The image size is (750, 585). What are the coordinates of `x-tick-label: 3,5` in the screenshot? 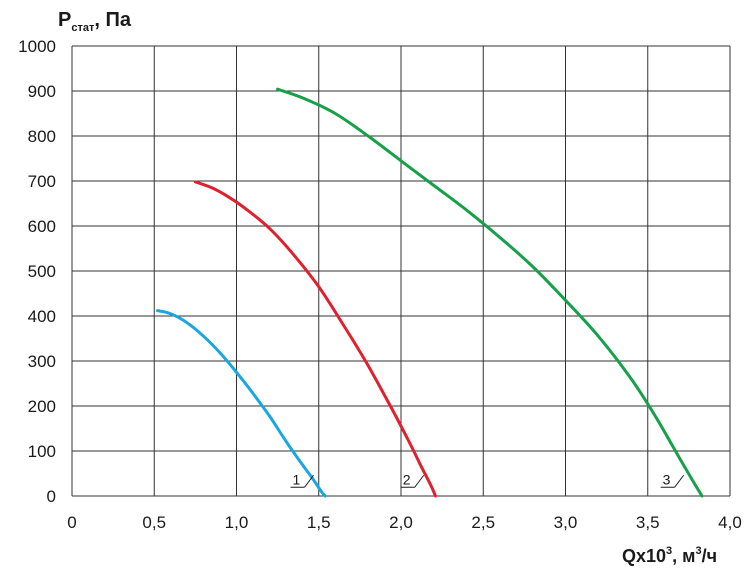 It's located at (648, 522).